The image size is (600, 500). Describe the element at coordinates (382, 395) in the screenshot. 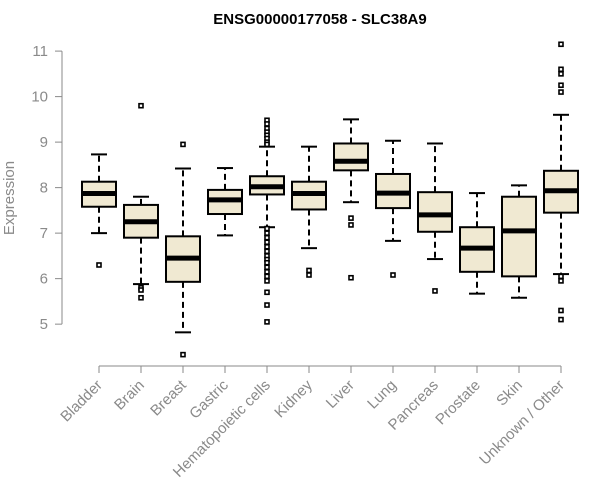

I see `x-tick-label: Lung` at that location.